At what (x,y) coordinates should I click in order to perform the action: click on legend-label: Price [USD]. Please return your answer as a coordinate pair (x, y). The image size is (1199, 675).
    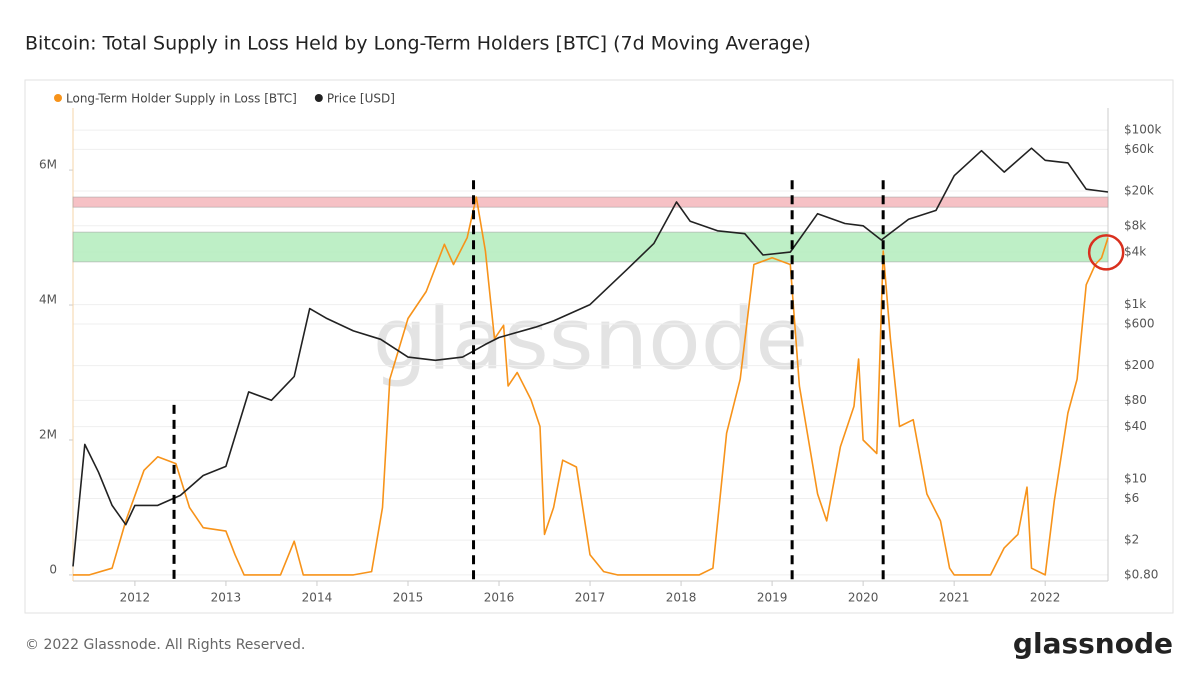
    Looking at the image, I should click on (361, 99).